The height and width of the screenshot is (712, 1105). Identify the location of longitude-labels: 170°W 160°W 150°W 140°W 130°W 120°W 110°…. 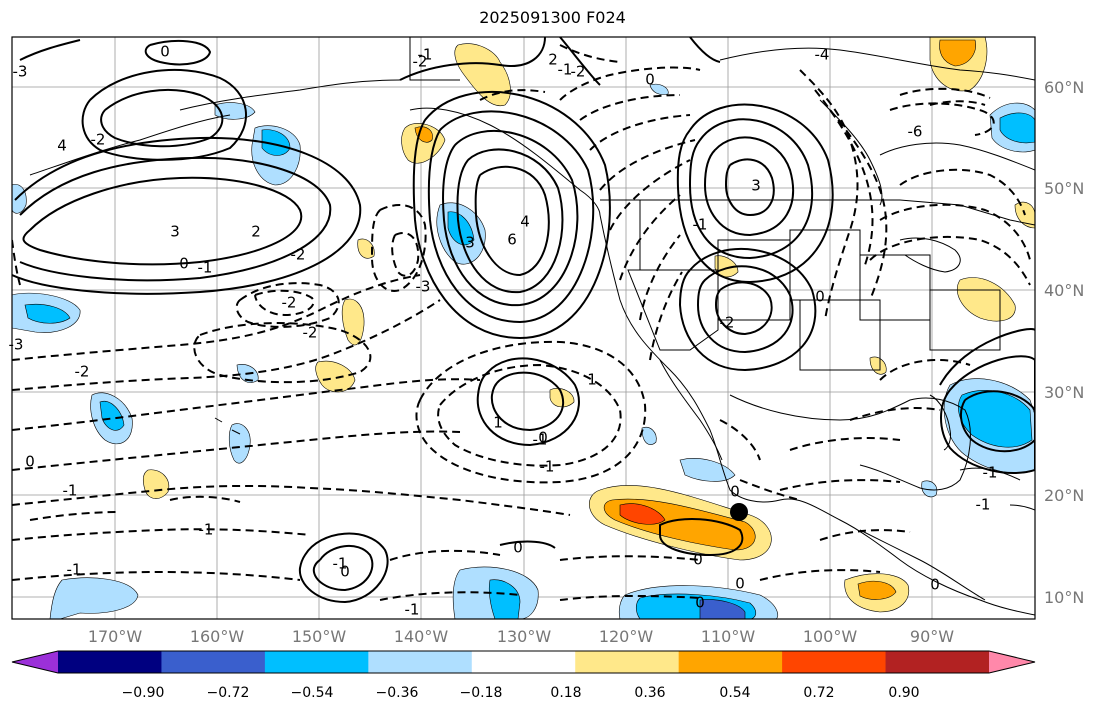
(521, 636).